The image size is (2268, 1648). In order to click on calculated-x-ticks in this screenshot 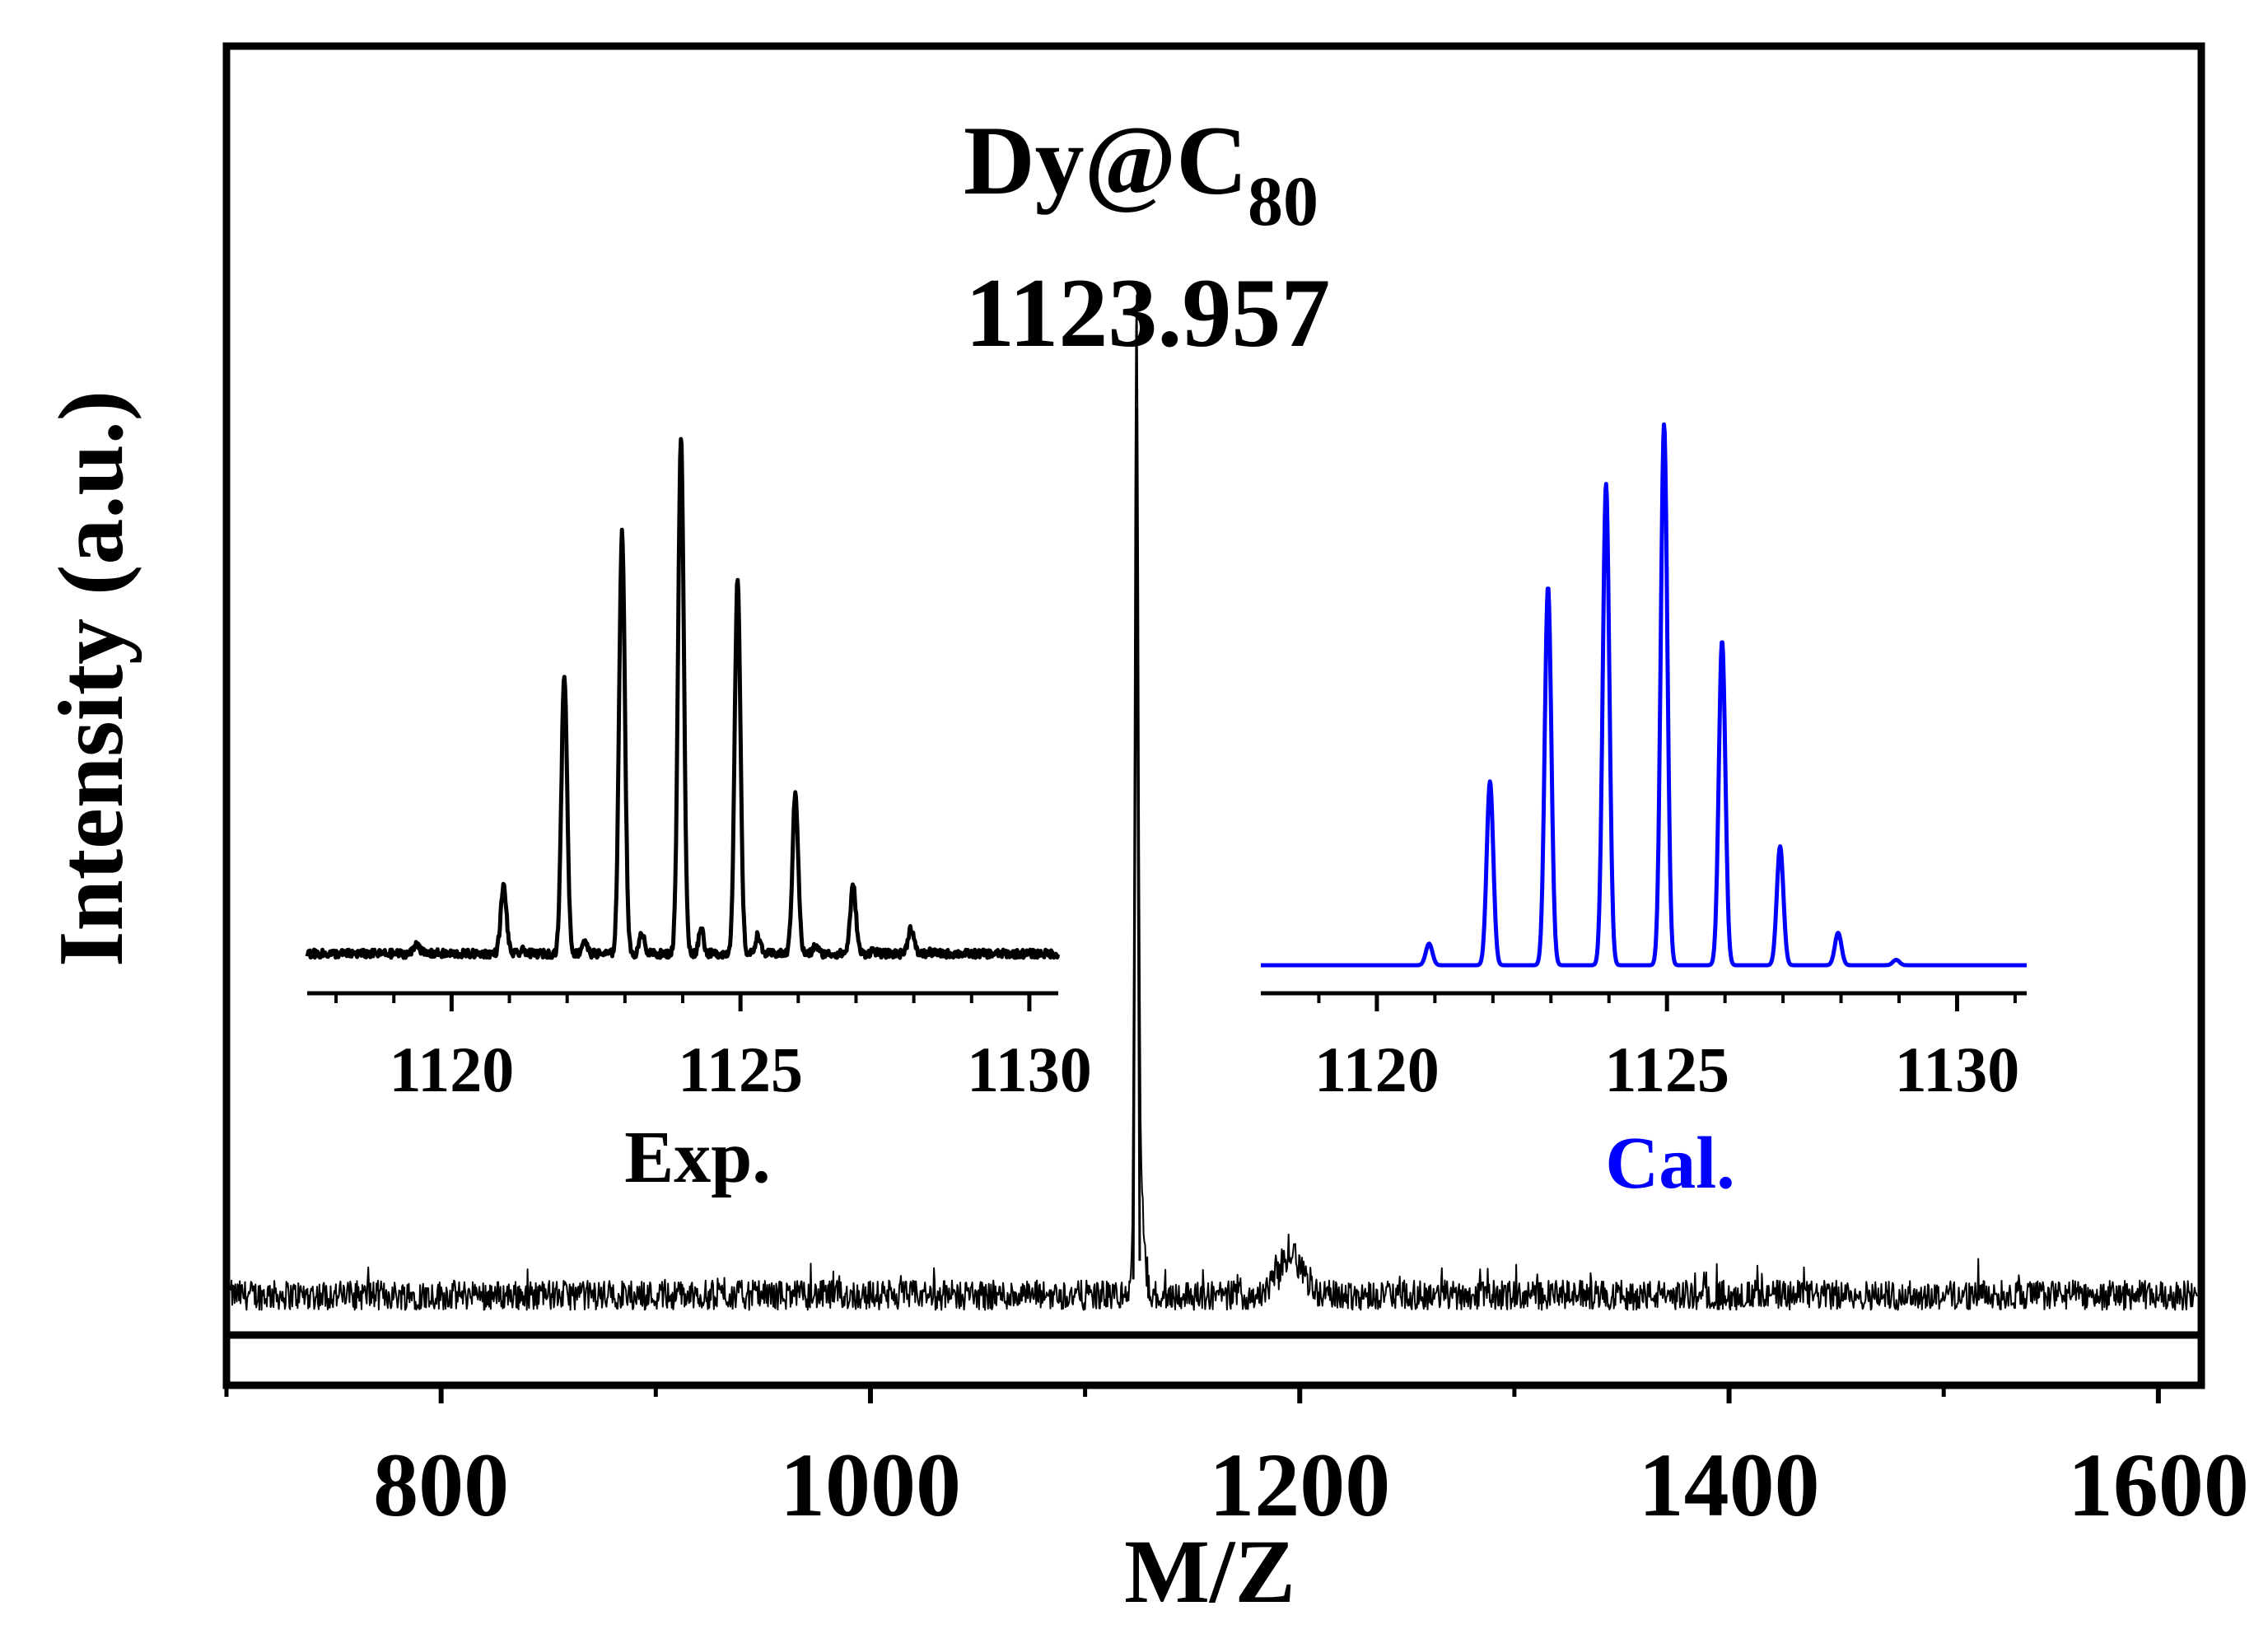, I will do `click(1667, 1002)`.